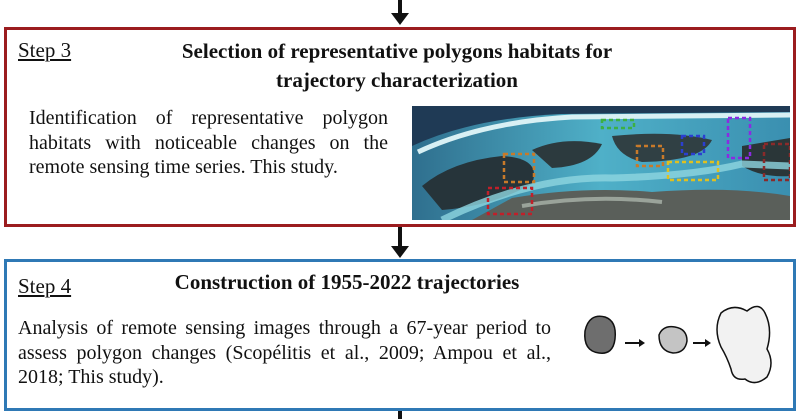  What do you see at coordinates (347, 282) in the screenshot?
I see `step-4-title: Construction of 1955-2022 trajectories` at bounding box center [347, 282].